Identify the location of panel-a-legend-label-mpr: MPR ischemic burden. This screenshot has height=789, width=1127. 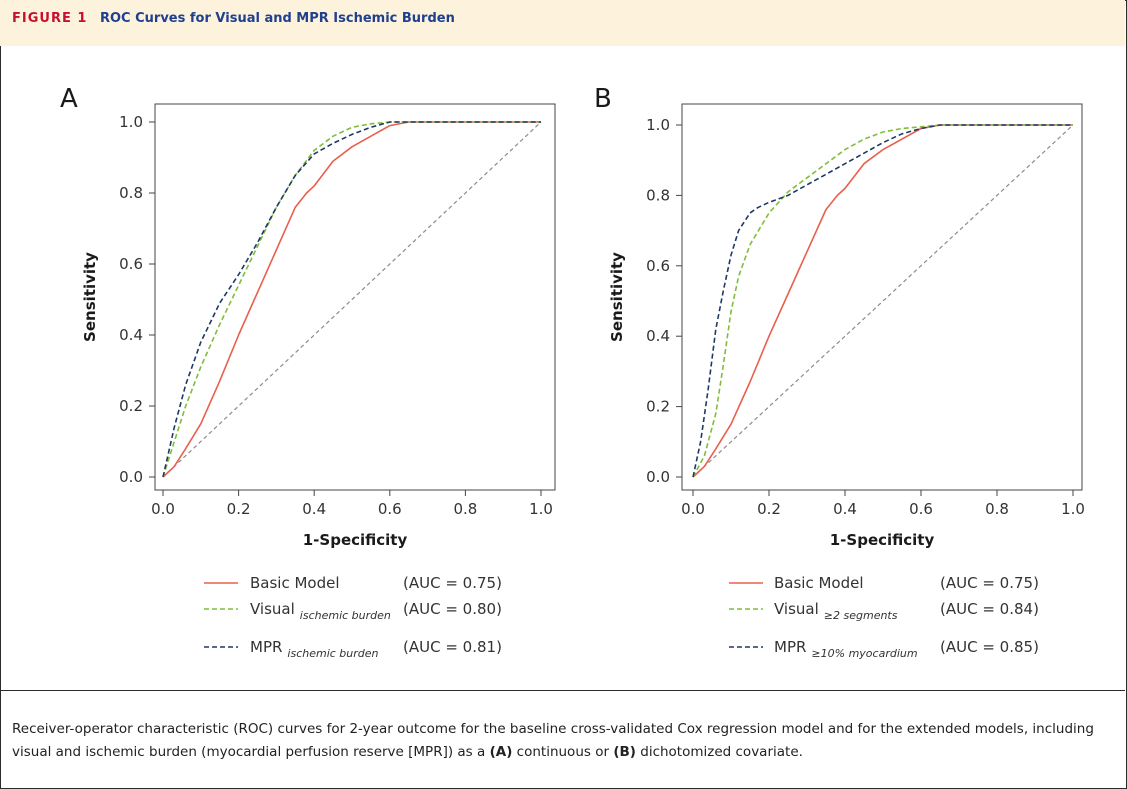
(314, 649).